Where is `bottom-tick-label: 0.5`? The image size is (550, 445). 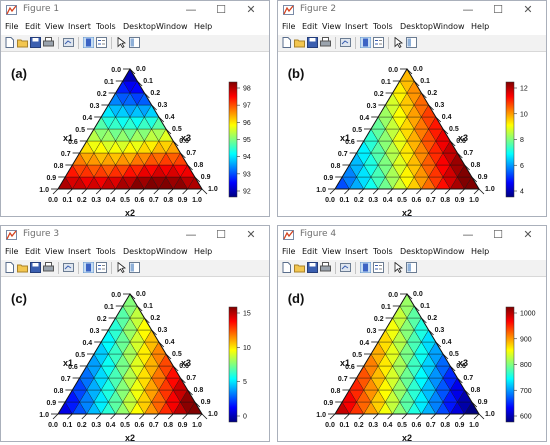
bottom-tick-label: 0.5 is located at coordinates (125, 425).